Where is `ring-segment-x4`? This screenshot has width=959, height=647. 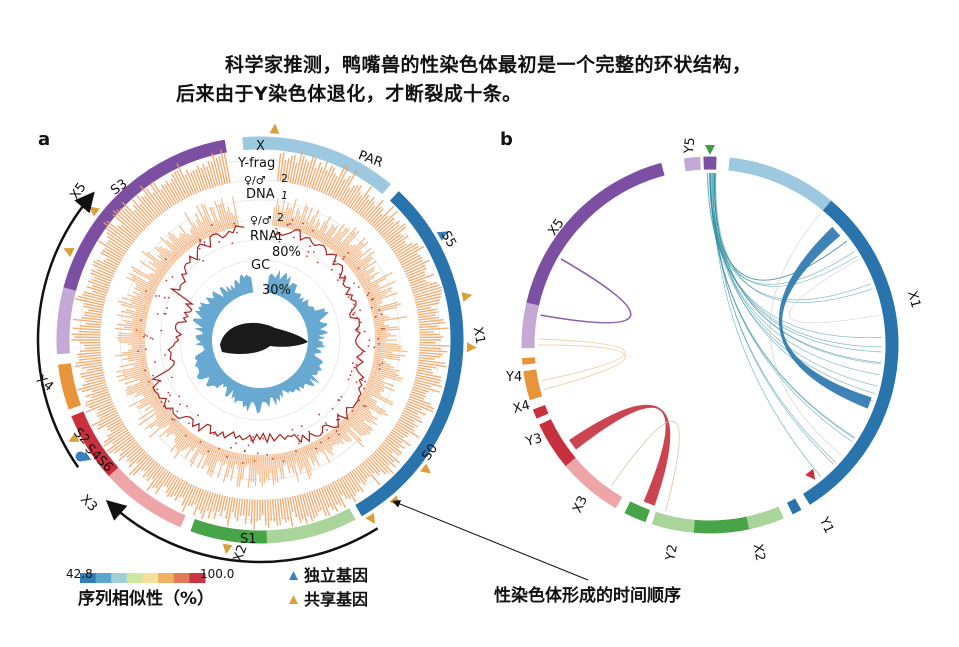 ring-segment-x4 is located at coordinates (70, 386).